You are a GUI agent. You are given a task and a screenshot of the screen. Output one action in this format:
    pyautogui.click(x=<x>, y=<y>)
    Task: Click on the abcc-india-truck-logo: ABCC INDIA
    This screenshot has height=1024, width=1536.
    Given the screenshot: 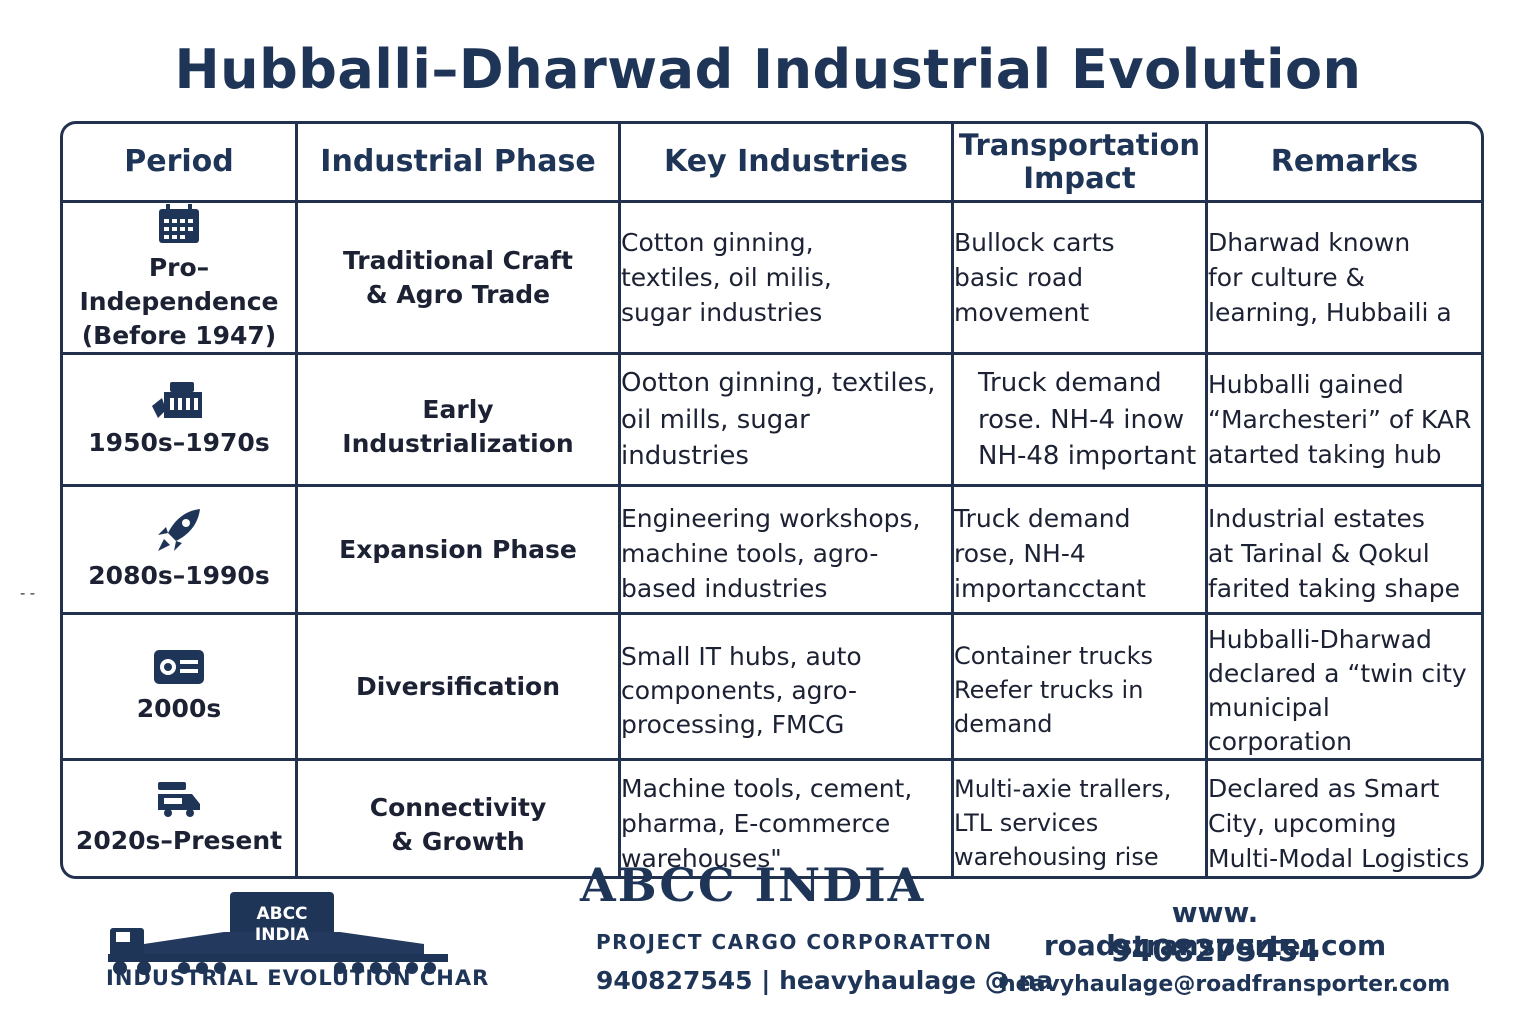 What is the action you would take?
    pyautogui.click(x=278, y=933)
    